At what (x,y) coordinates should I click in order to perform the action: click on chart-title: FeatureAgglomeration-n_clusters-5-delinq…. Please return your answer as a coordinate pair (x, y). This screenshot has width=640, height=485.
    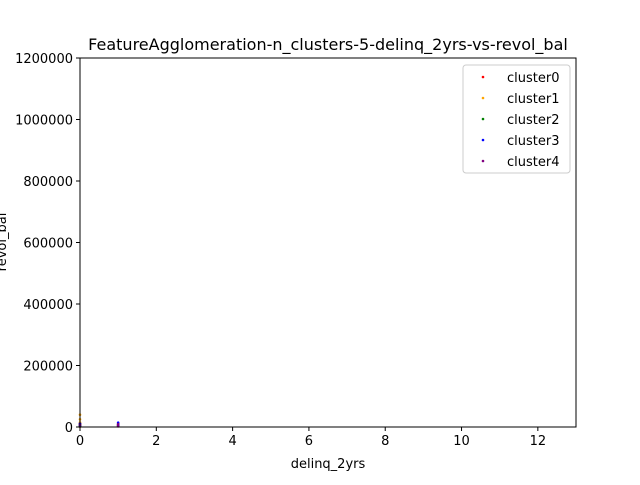
    Looking at the image, I should click on (328, 45).